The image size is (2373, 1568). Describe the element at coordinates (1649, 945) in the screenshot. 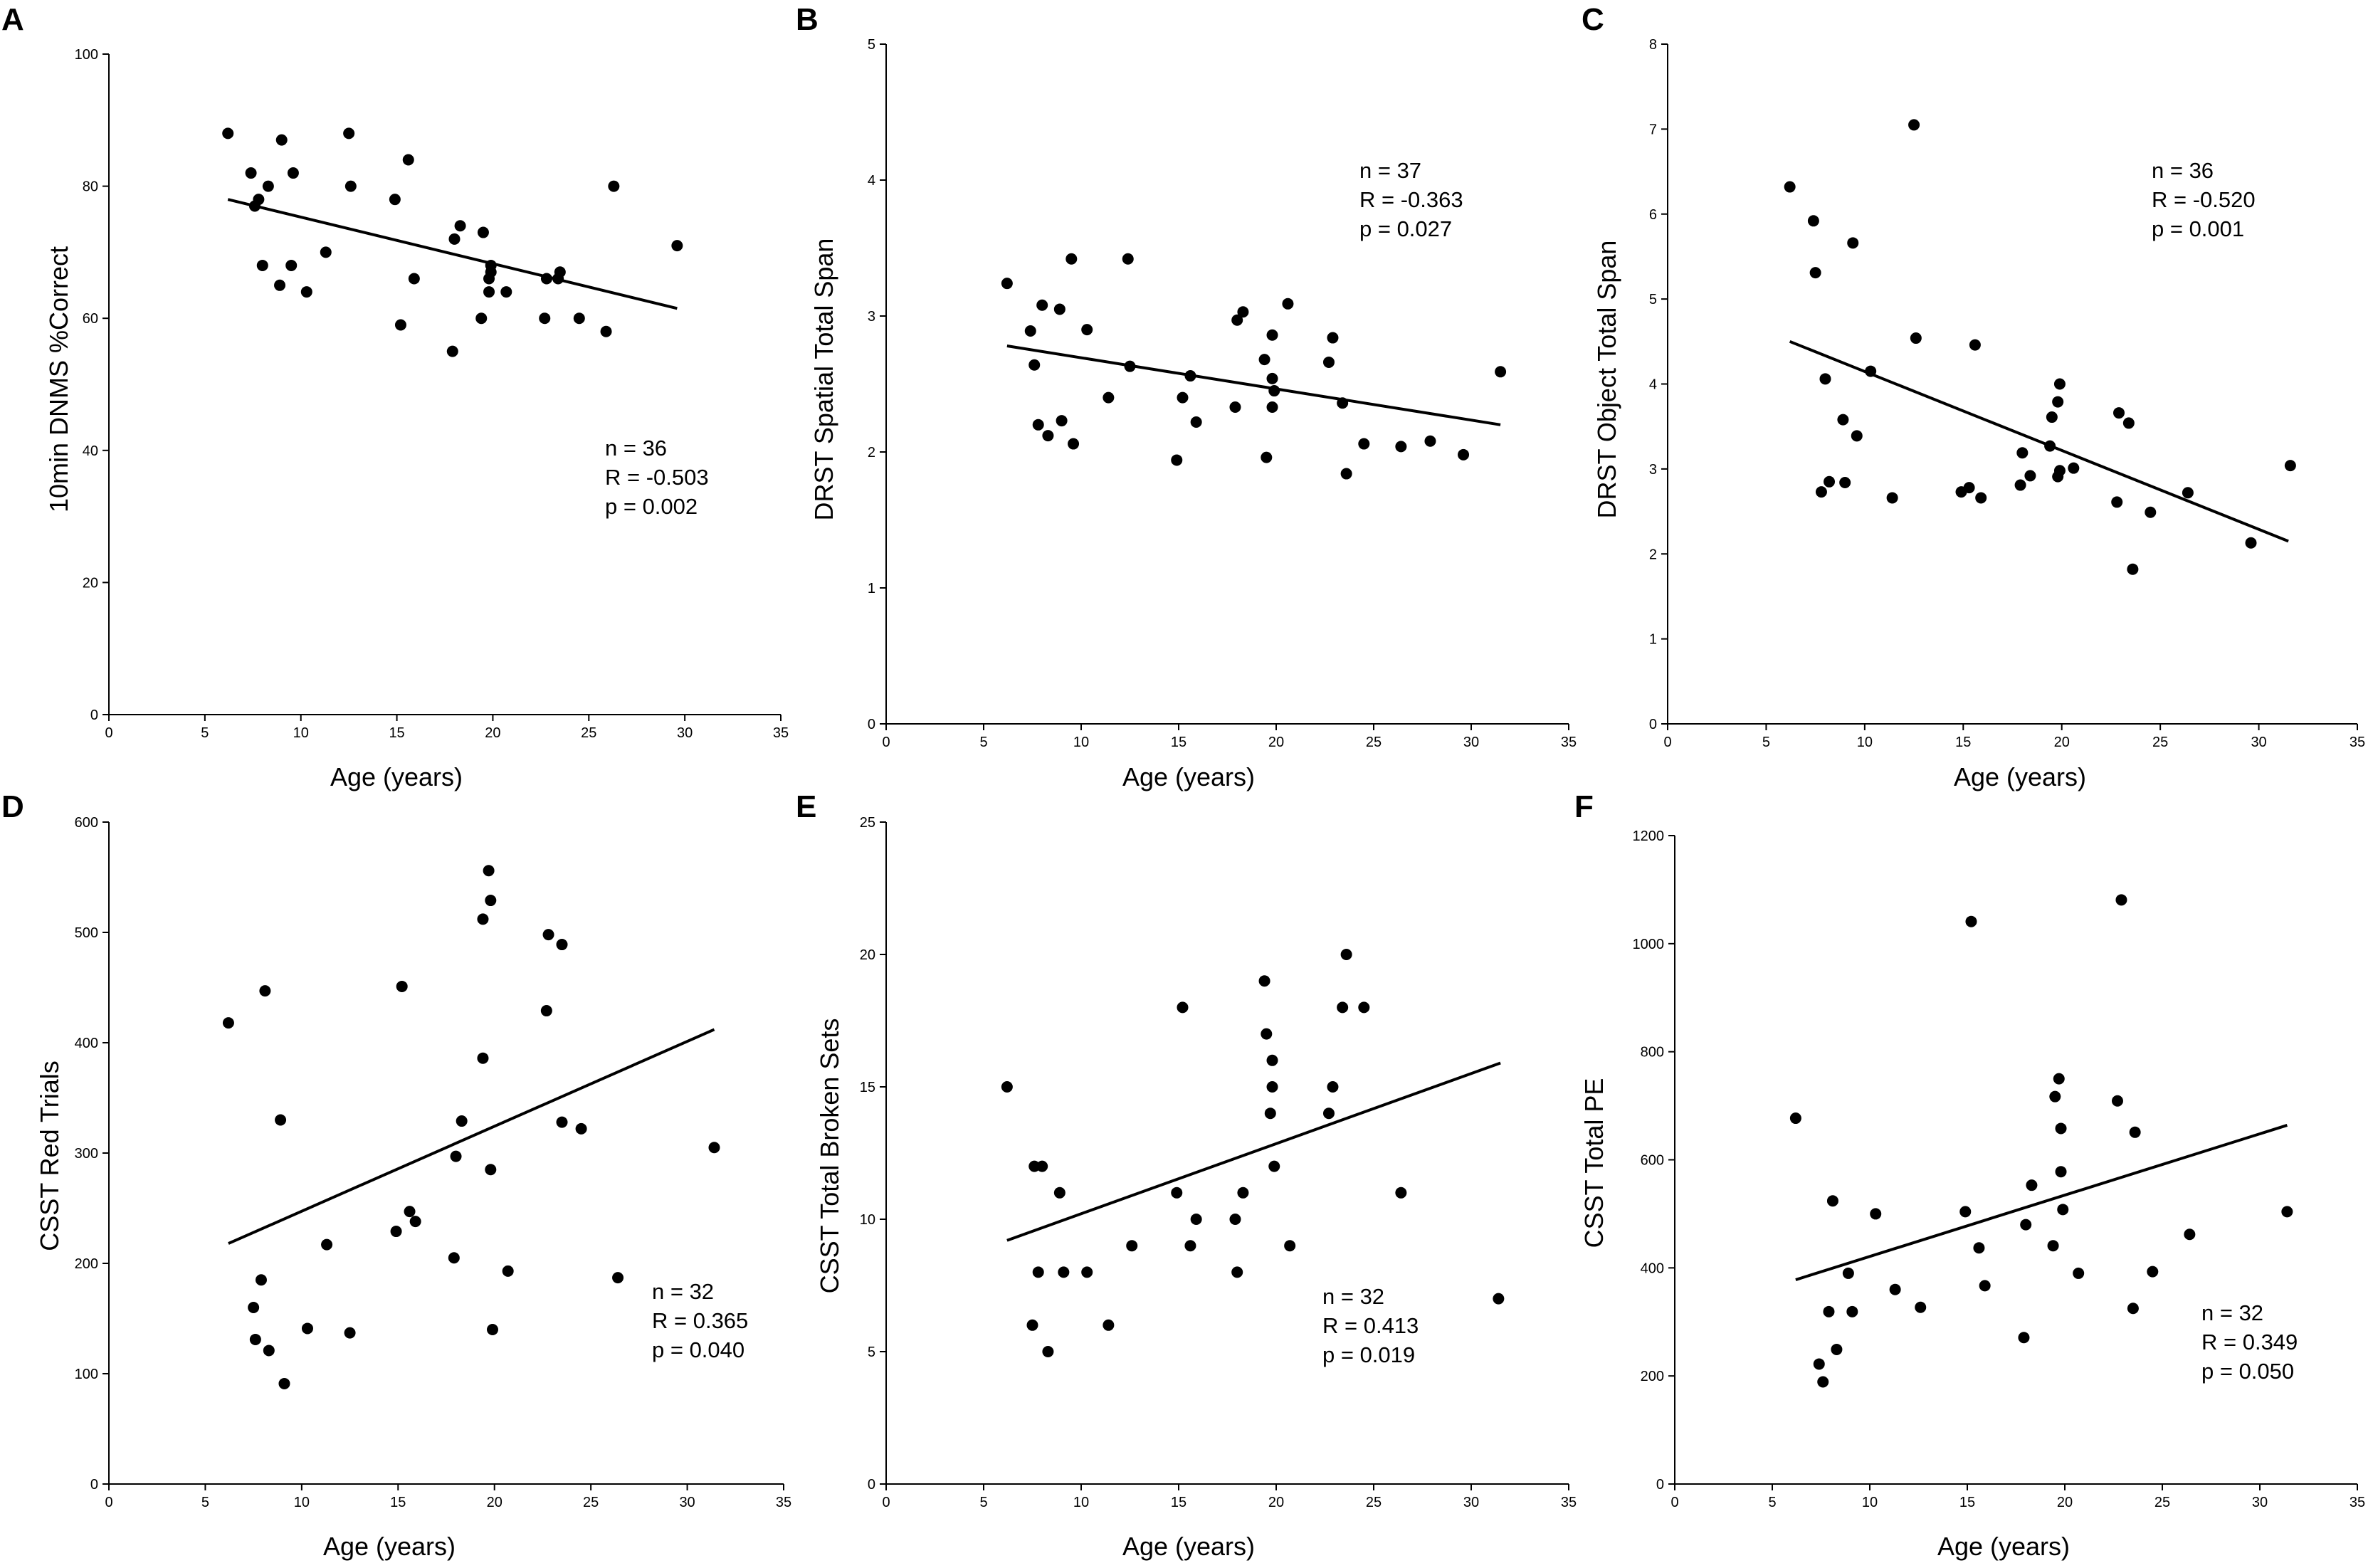

I see `y-tick-label: 1000` at that location.